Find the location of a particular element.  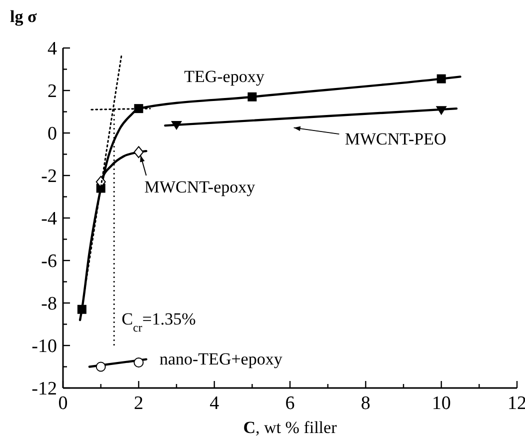

y-tick-label: 0 is located at coordinates (52, 134).